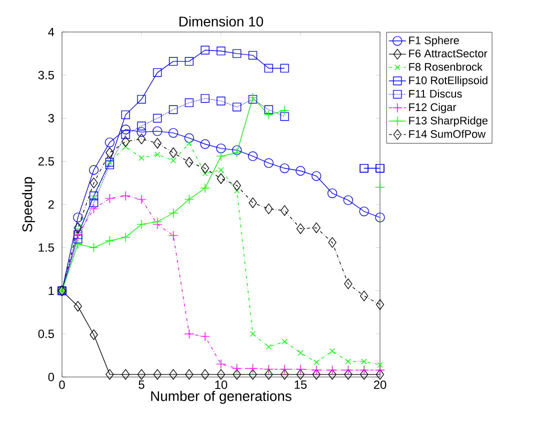 Image resolution: width=540 pixels, height=421 pixels. I want to click on y-tick-label: 1.5, so click(46, 247).